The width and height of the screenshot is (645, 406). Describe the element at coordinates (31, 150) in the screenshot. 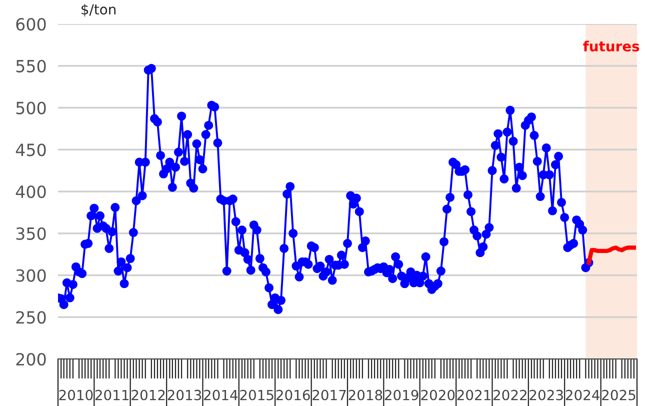

I see `y-tick-label: 450` at that location.